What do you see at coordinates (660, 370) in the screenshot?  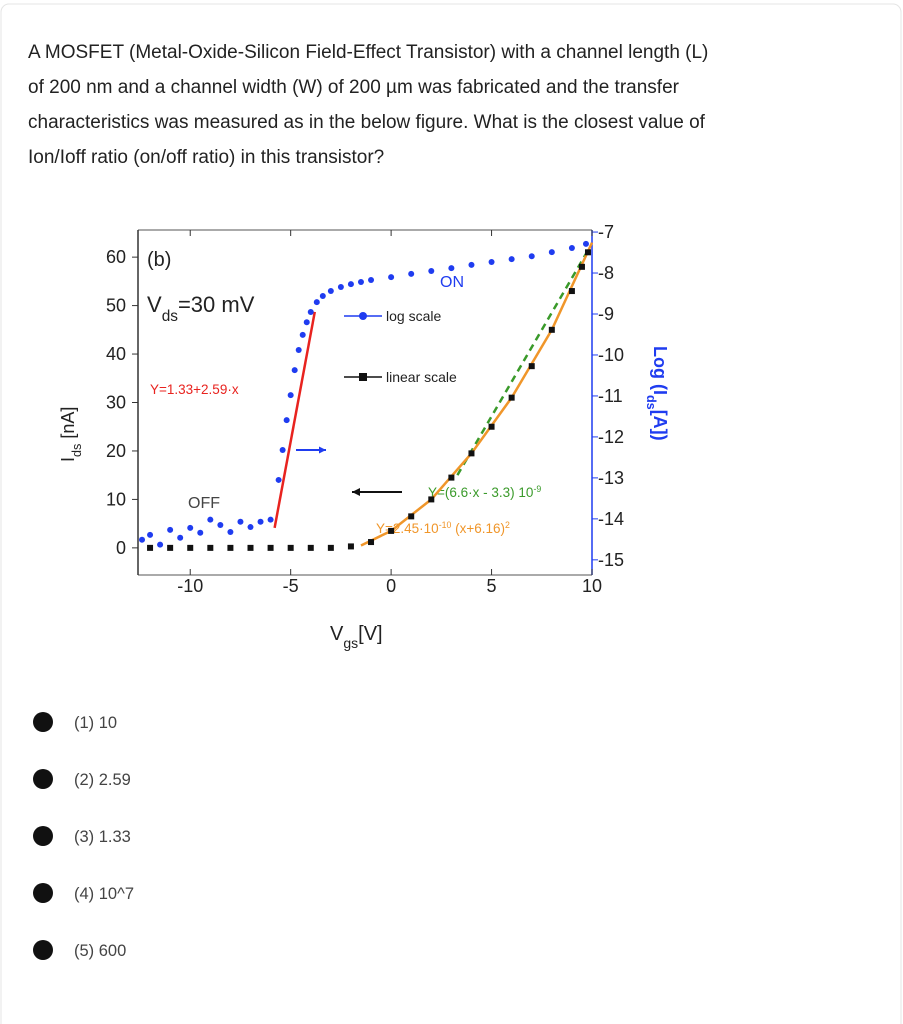 I see `y2-axis-label-part: Log (I` at bounding box center [660, 370].